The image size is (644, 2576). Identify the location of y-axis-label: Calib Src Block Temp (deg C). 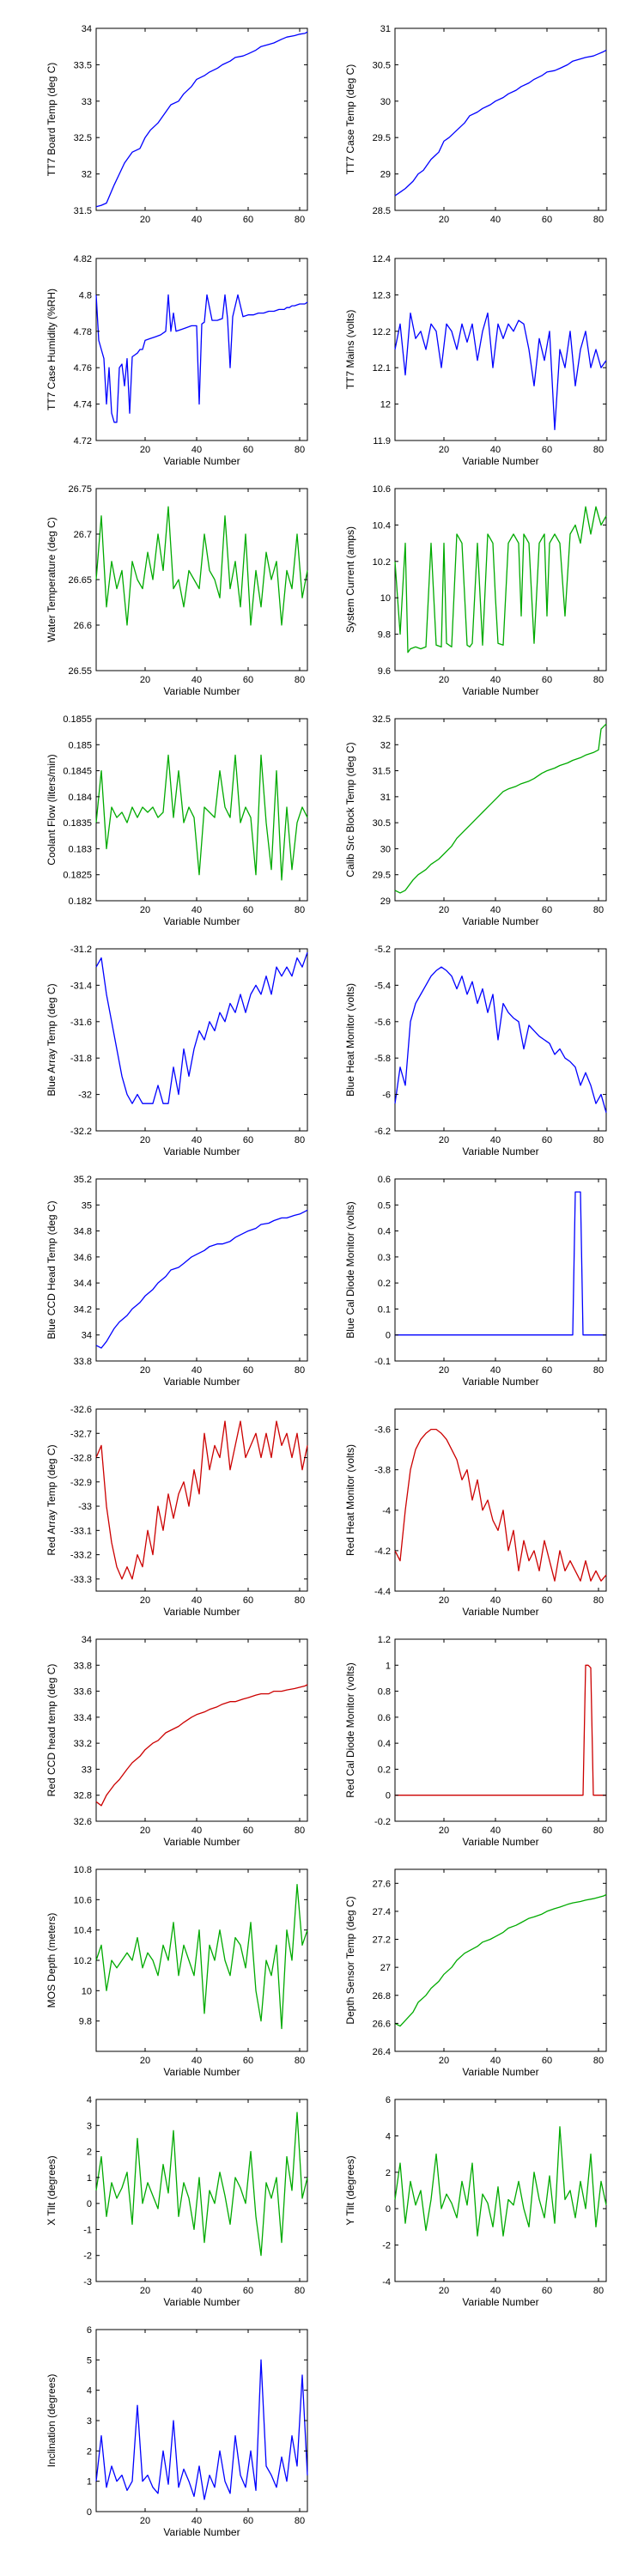
(350, 810).